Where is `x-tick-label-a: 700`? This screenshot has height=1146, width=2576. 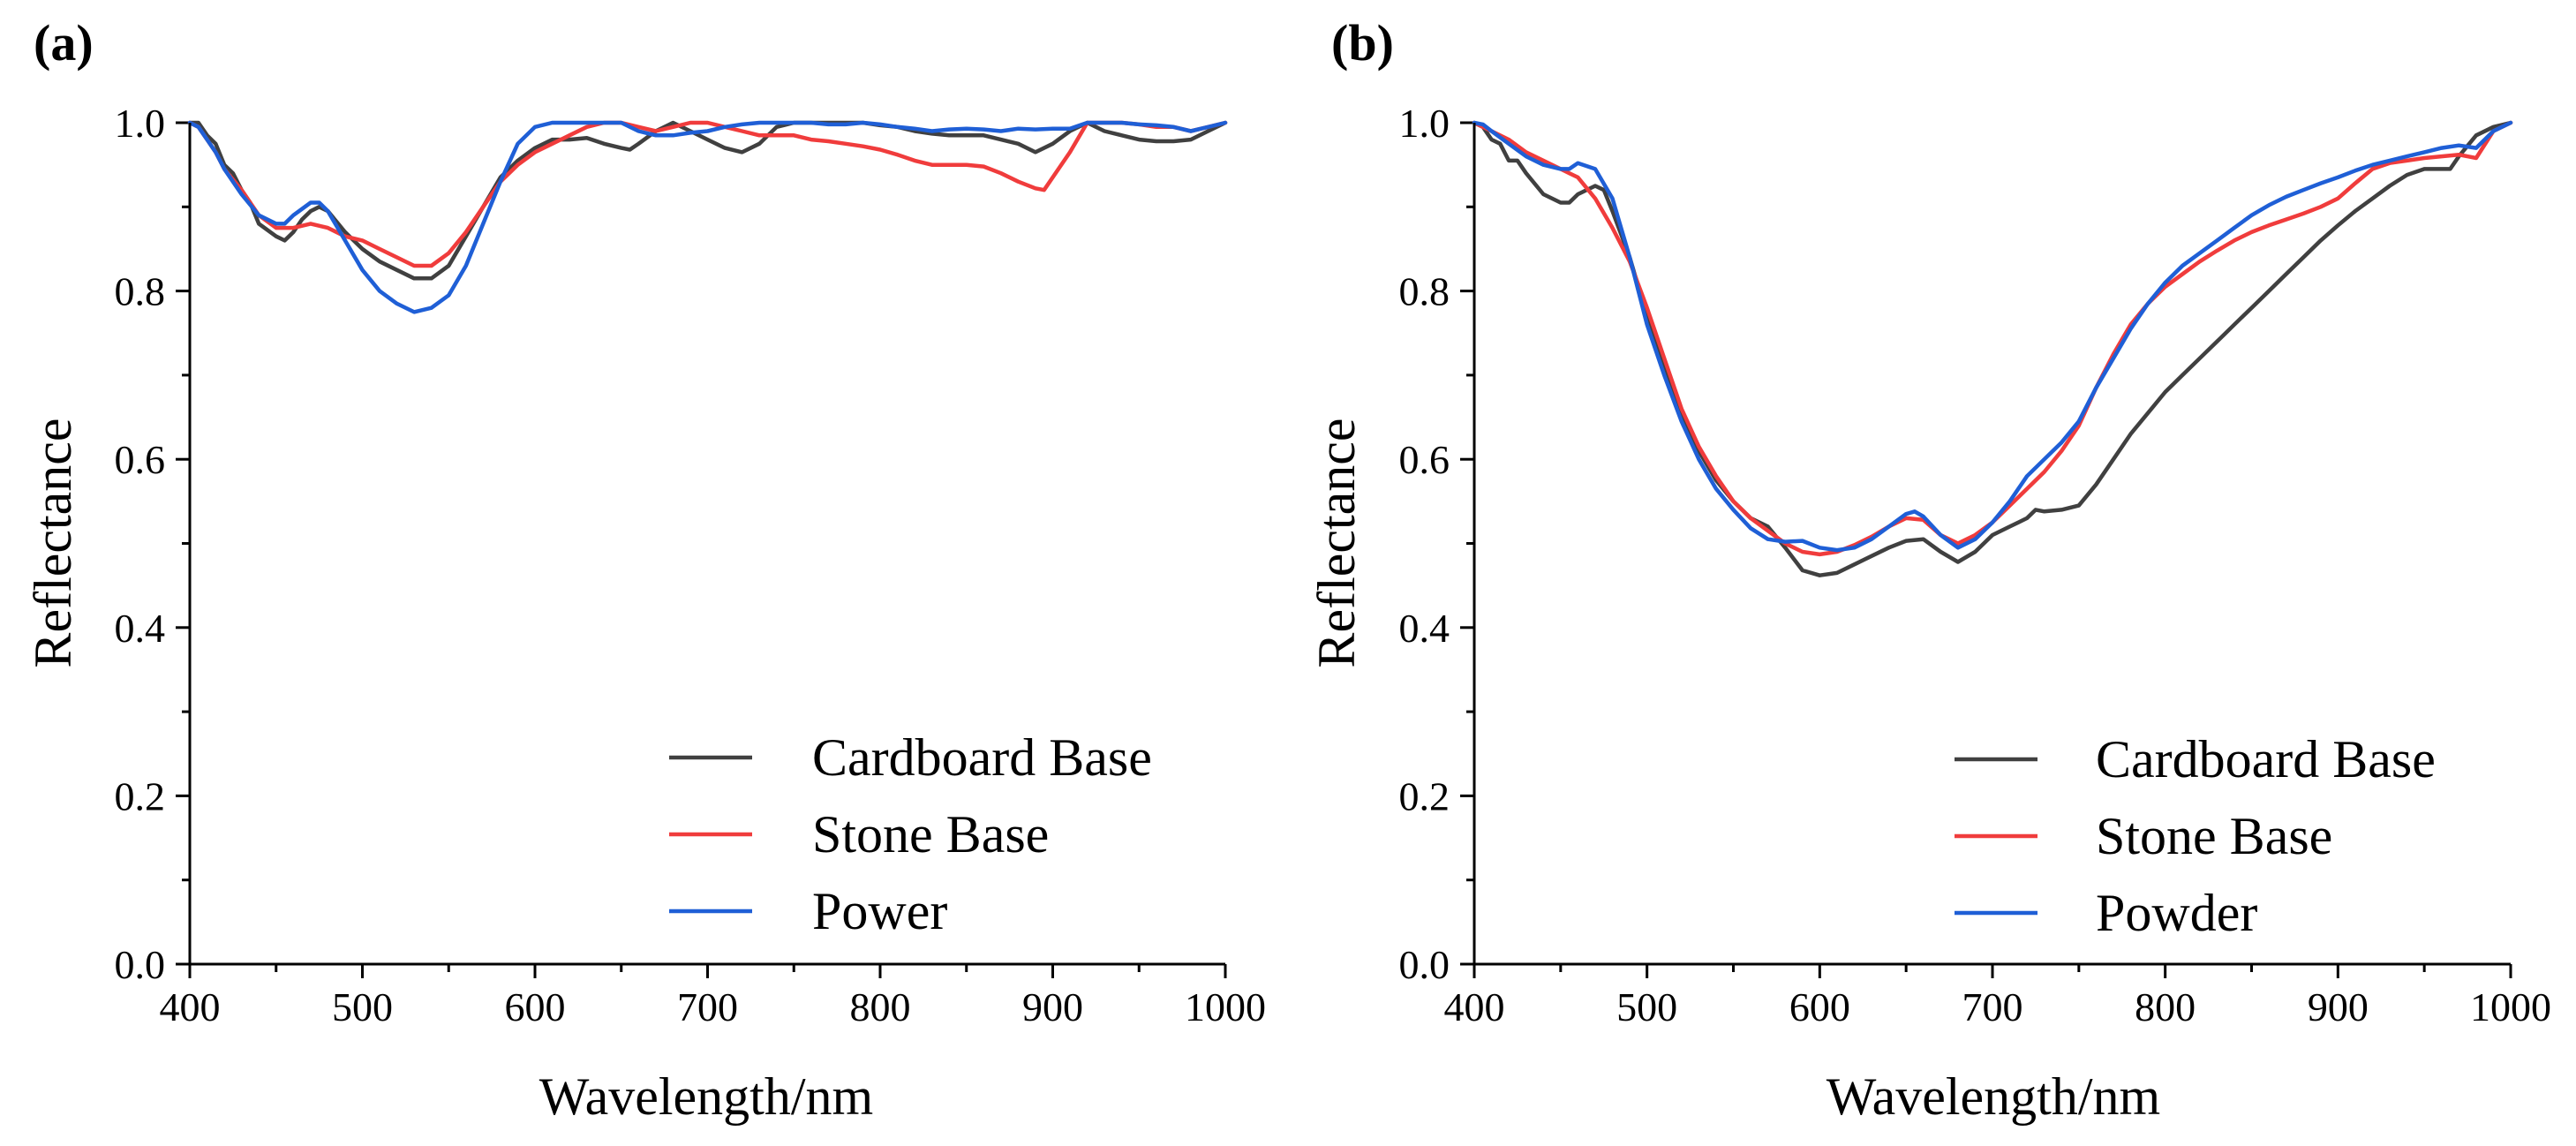 x-tick-label-a: 700 is located at coordinates (708, 1006).